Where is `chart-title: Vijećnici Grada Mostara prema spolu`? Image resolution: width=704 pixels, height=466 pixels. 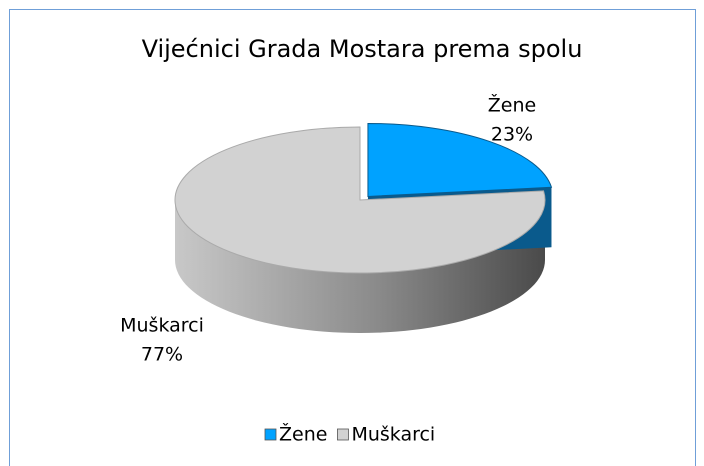 chart-title: Vijećnici Grada Mostara prema spolu is located at coordinates (362, 49).